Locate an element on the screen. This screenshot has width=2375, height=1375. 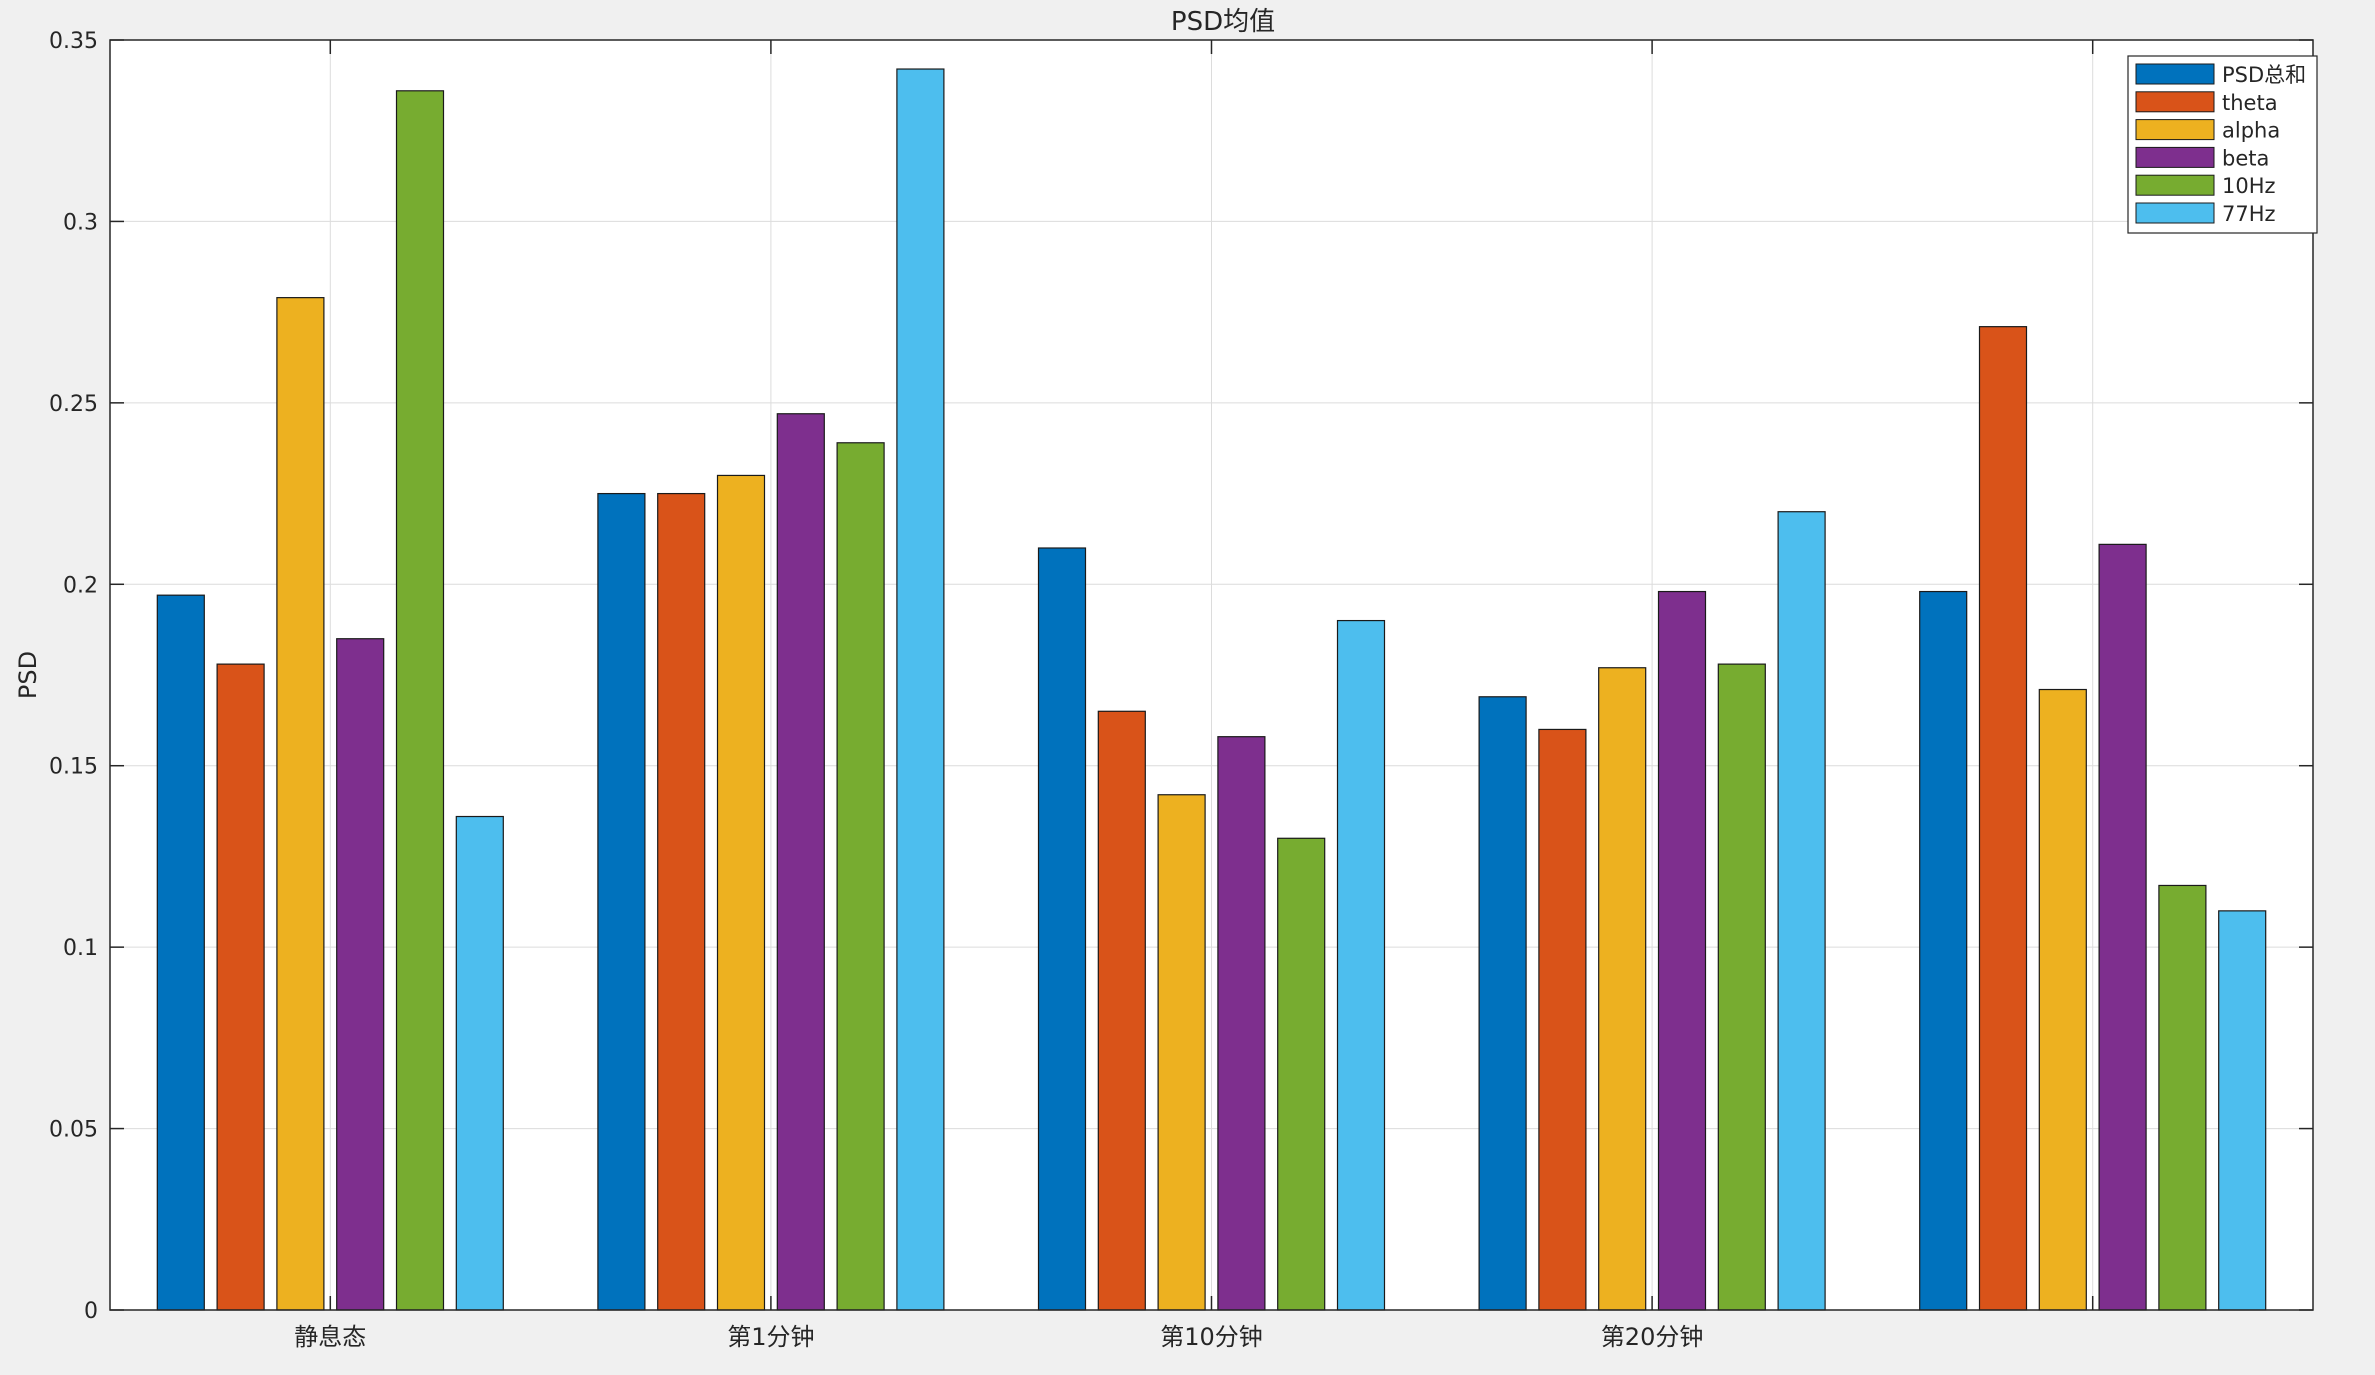
chart-title: PSD均值 is located at coordinates (1223, 22).